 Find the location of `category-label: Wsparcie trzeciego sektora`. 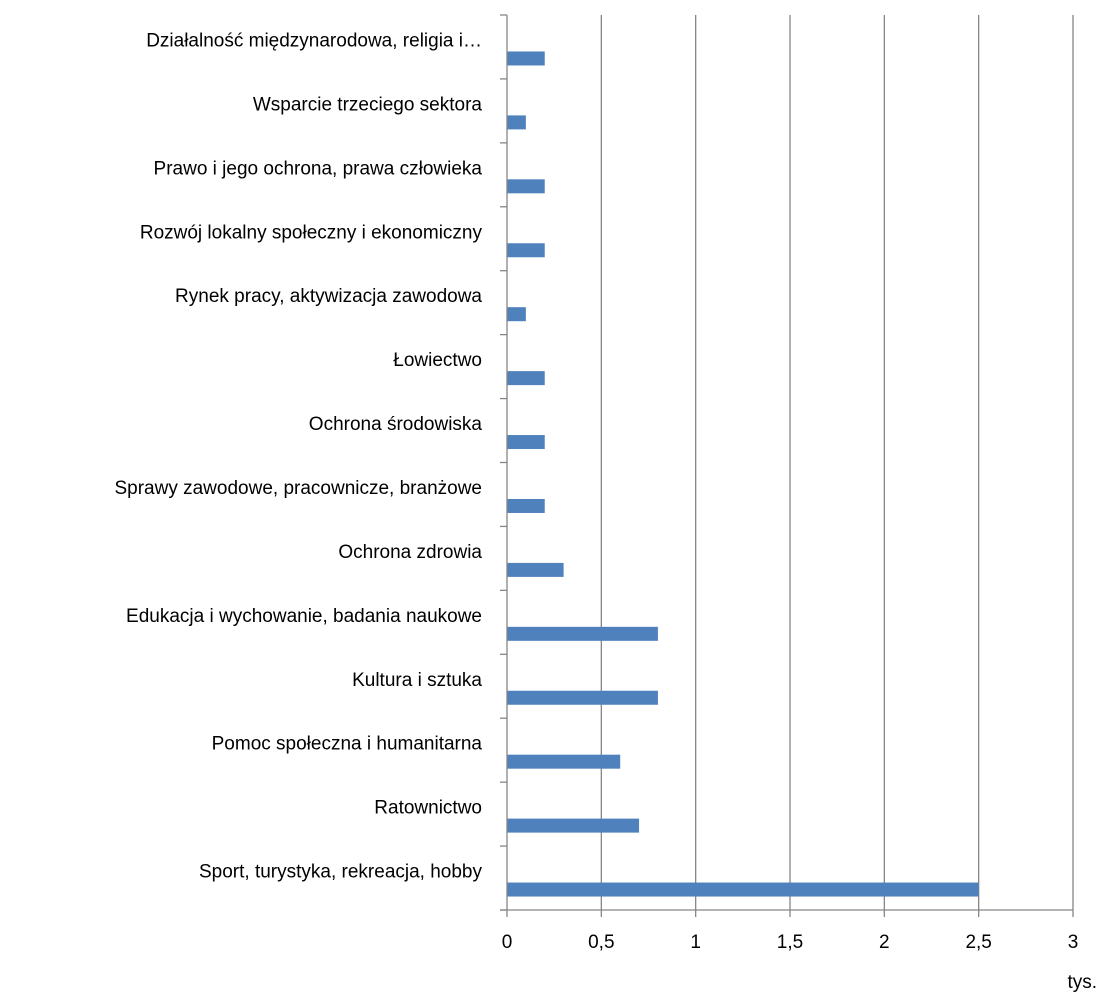

category-label: Wsparcie trzeciego sektora is located at coordinates (368, 104).